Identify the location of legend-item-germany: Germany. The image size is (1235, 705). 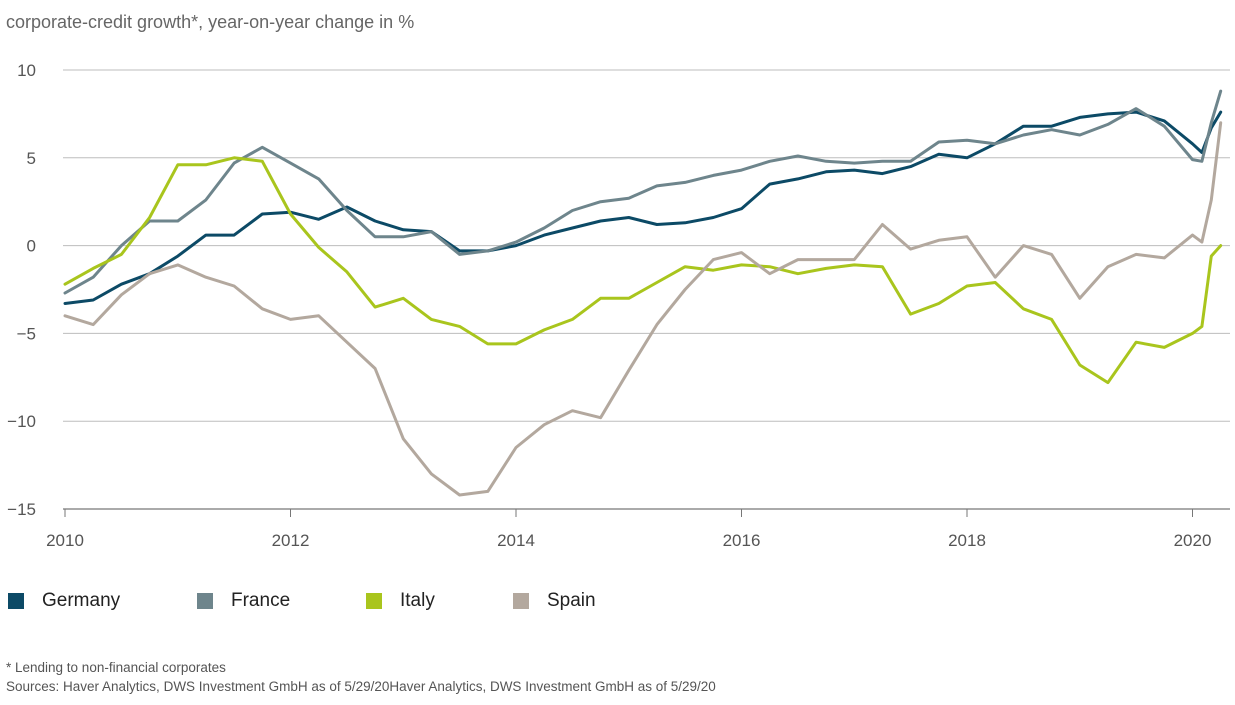
(64, 601).